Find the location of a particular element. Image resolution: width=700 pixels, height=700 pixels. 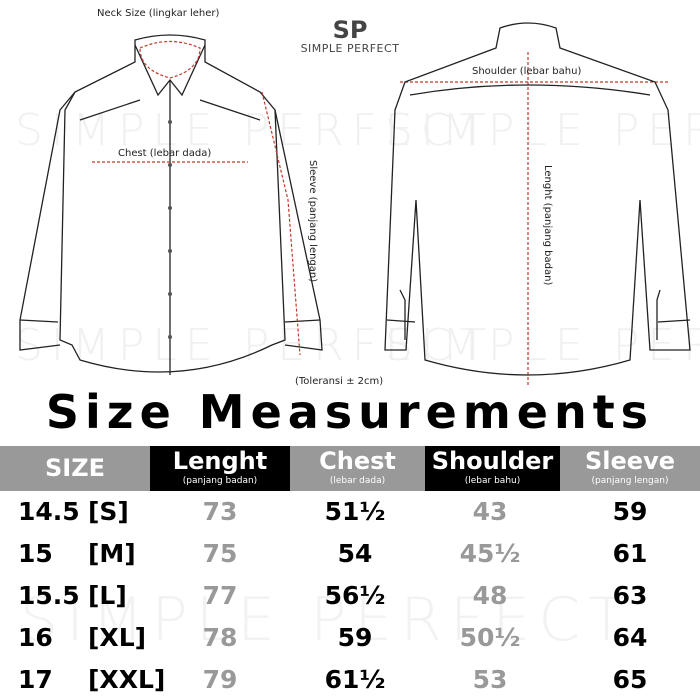

table-row: 16 [XL] 78 59 50½ 64 is located at coordinates (350, 639).